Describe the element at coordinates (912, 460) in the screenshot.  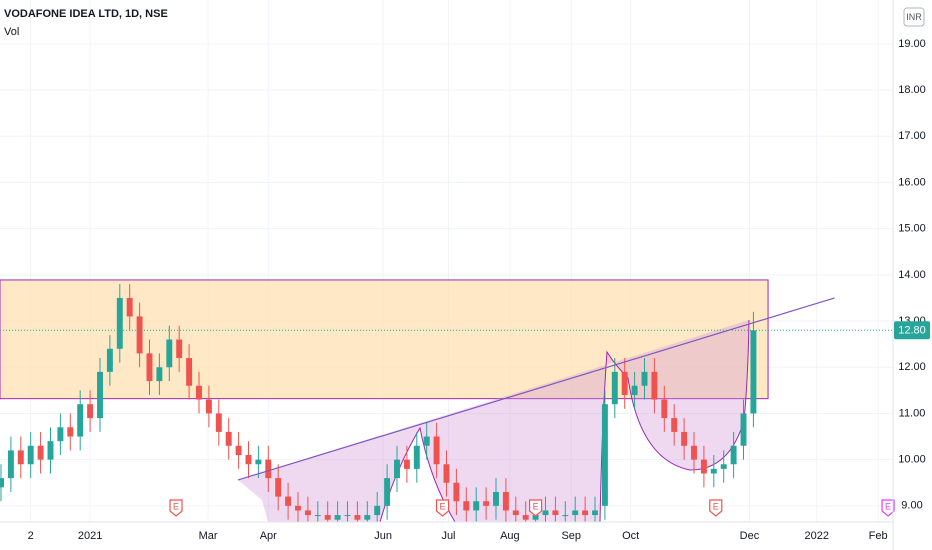
I see `y-tick-label: 10.00` at that location.